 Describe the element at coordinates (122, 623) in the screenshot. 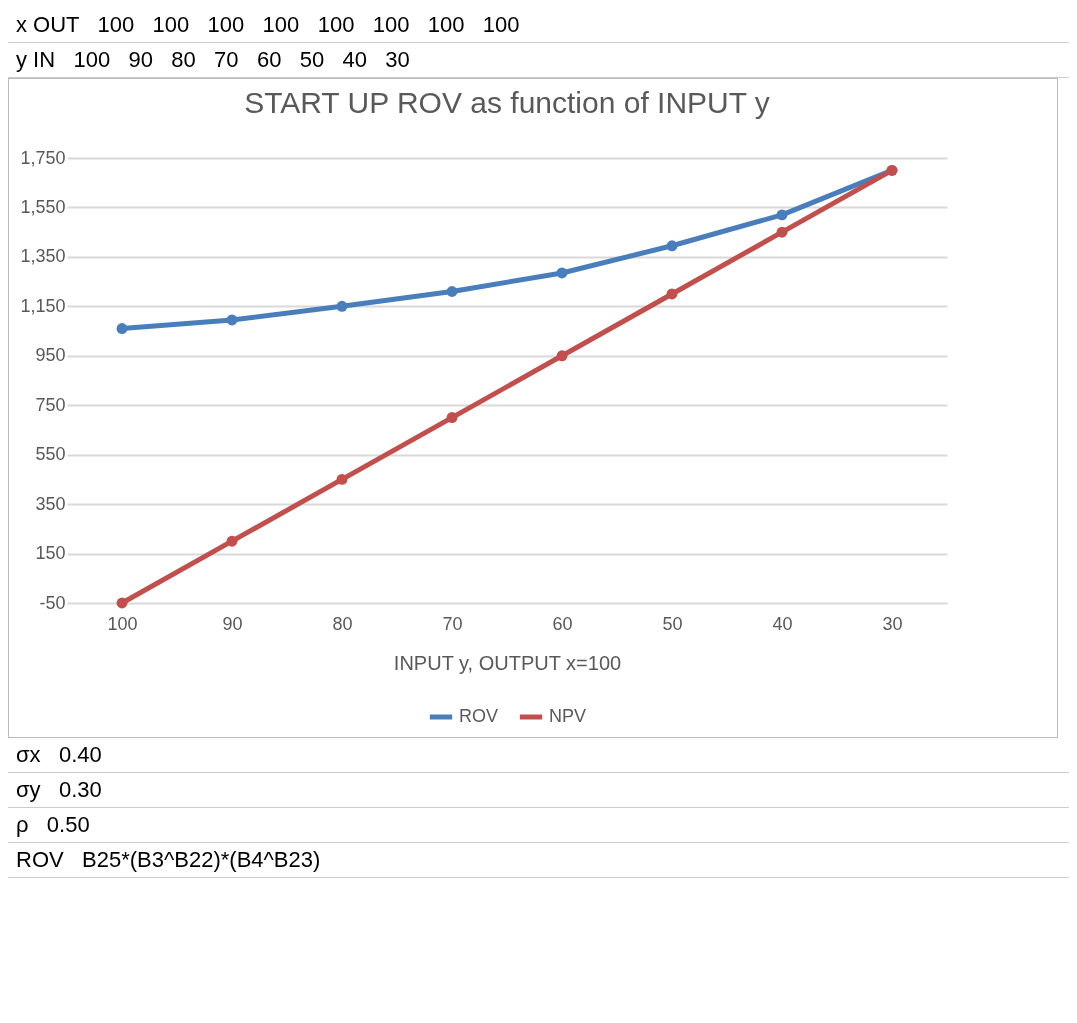

I see `x-tick-label: 100` at that location.